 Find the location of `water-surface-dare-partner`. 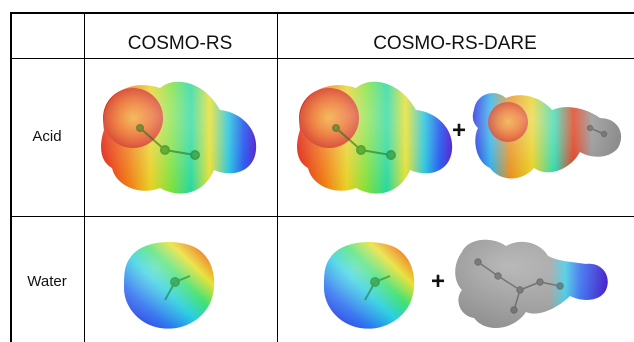

water-surface-dare-partner is located at coordinates (531, 284).